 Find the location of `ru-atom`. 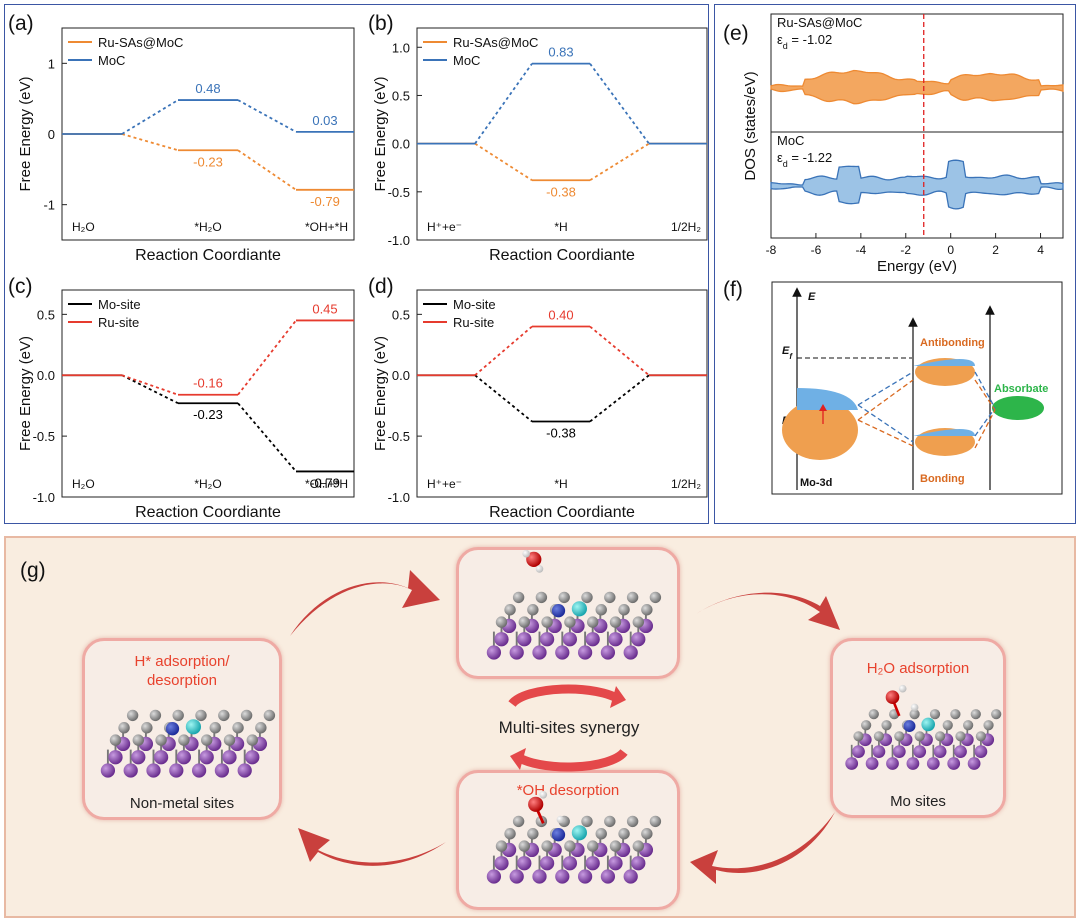

ru-atom is located at coordinates (579, 609).